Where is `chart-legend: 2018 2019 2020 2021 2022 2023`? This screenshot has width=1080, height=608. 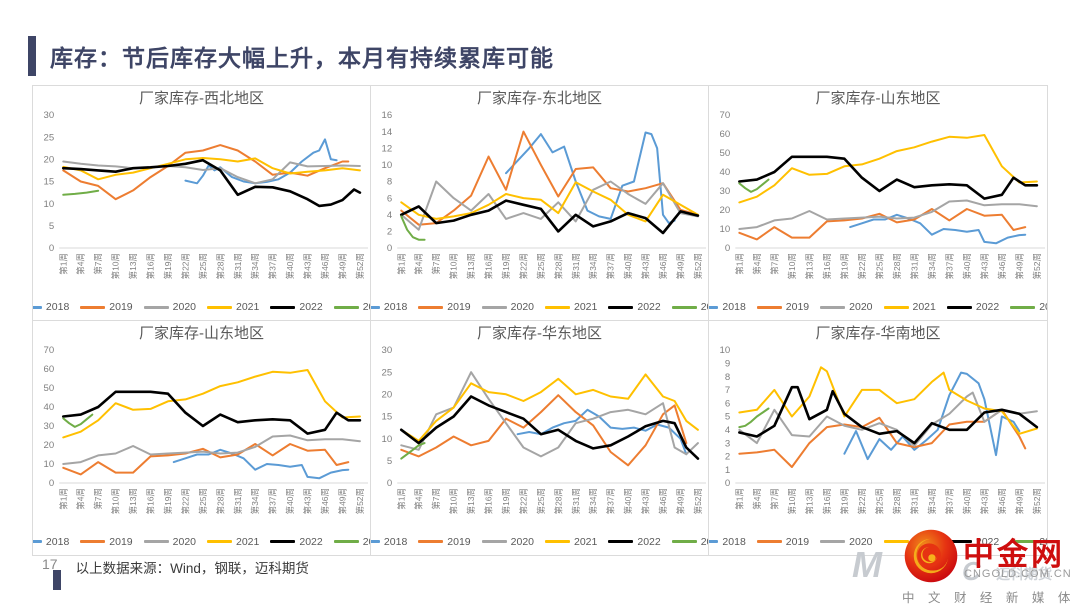
chart-legend: 2018 2019 2020 2021 2022 2023 is located at coordinates (878, 307).